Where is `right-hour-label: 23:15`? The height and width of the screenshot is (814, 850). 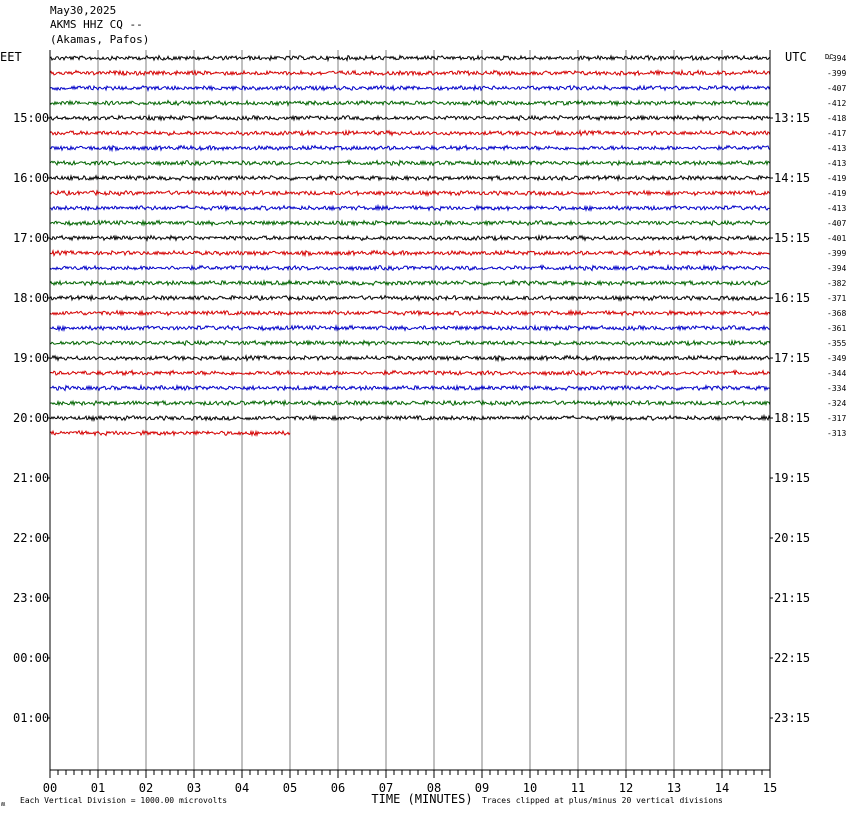
right-hour-label: 23:15 is located at coordinates (792, 718).